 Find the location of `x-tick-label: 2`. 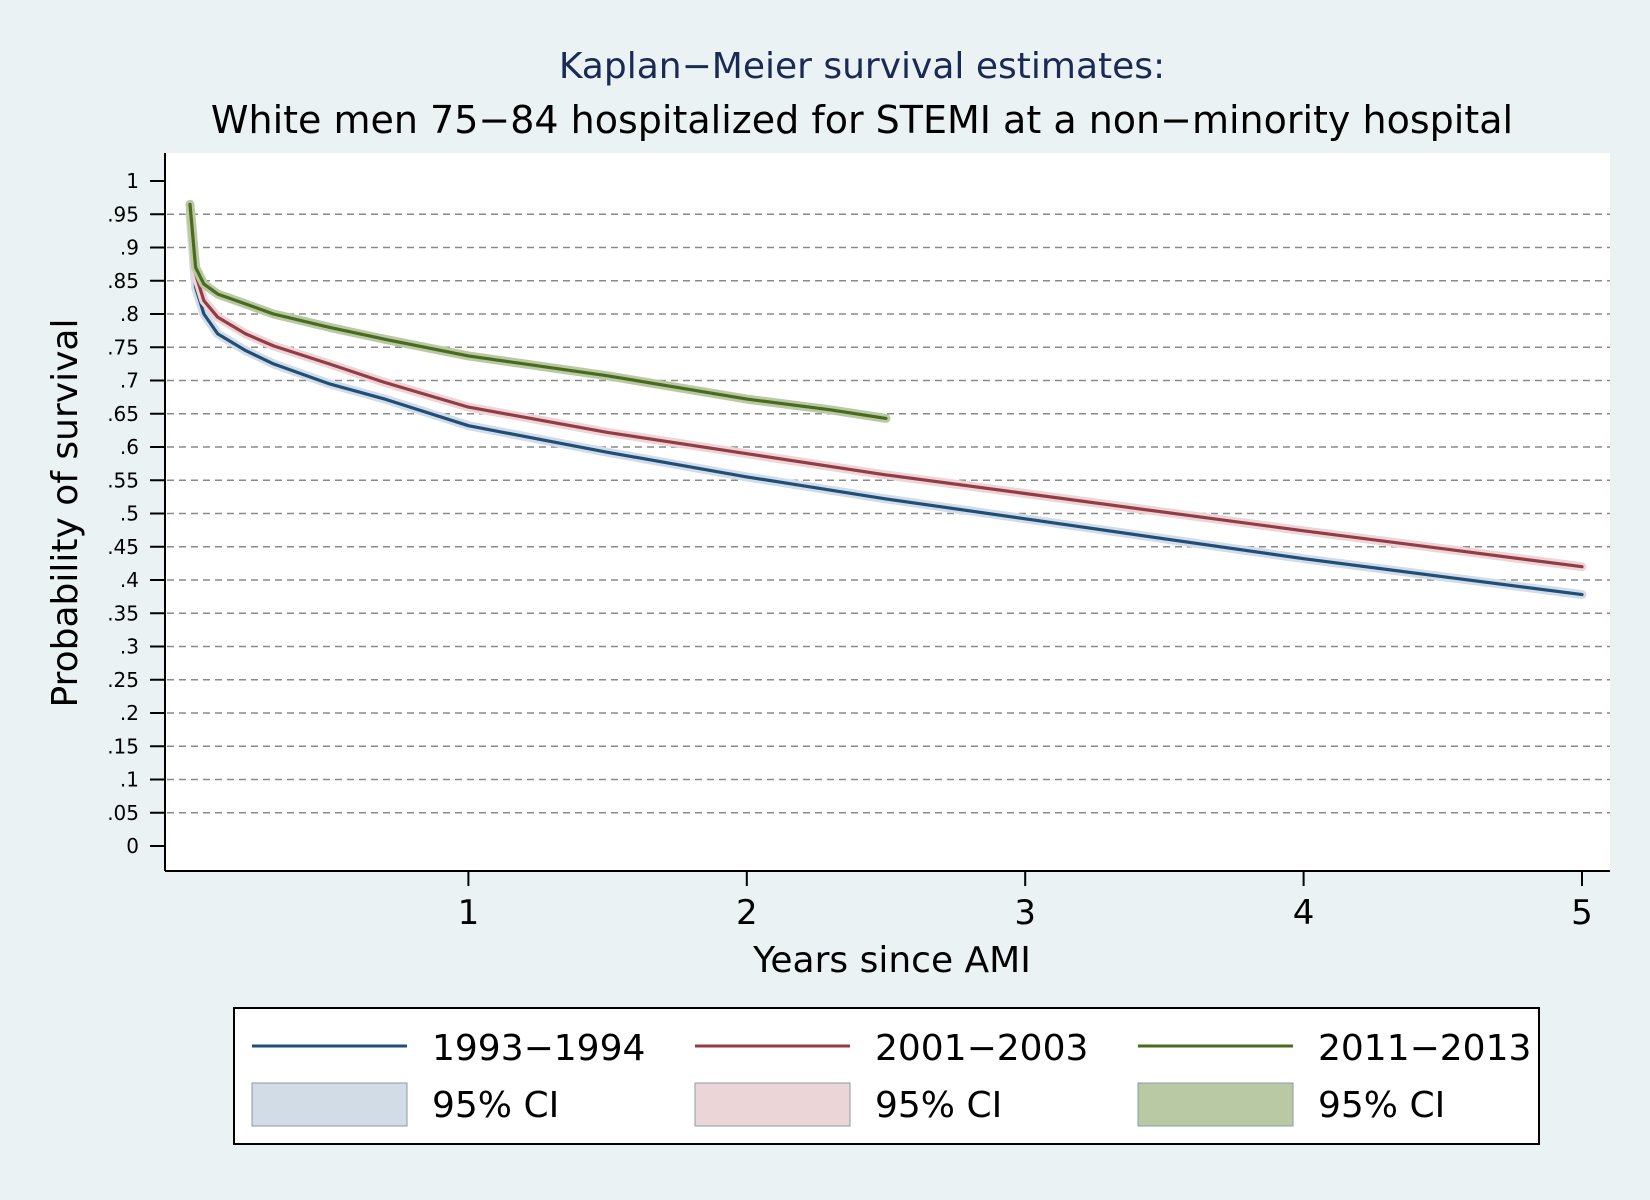

x-tick-label: 2 is located at coordinates (747, 913).